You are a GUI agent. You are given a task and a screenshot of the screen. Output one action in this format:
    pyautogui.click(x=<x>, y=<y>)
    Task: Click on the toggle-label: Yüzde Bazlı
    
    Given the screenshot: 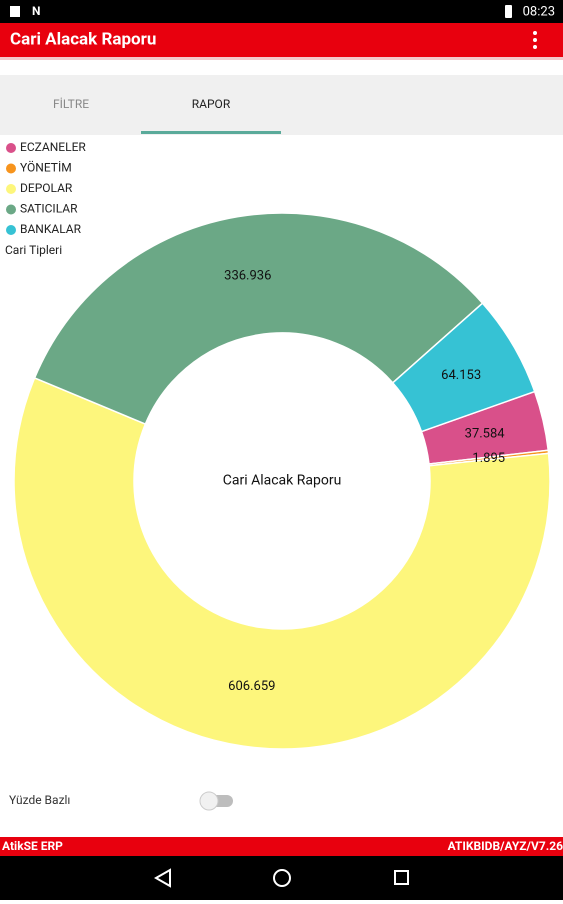 What is the action you would take?
    pyautogui.click(x=39, y=800)
    